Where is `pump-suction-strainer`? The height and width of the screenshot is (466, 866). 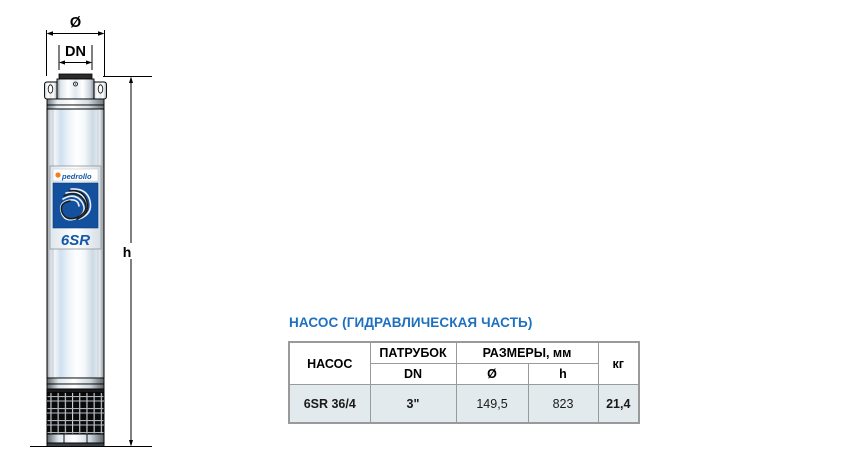
pump-suction-strainer is located at coordinates (75, 411).